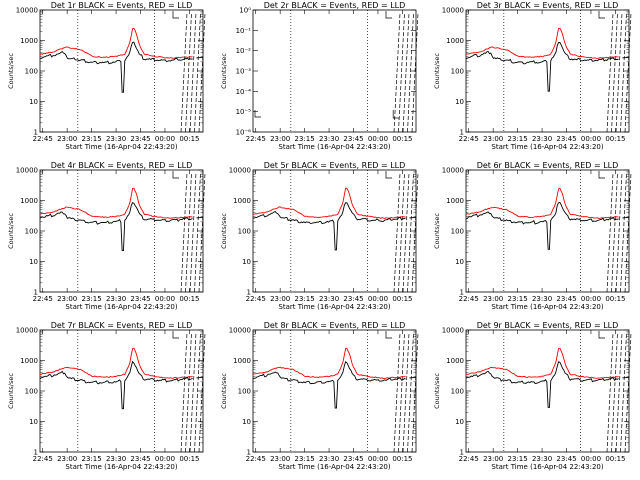  I want to click on y-tick-label: 10⁻⁴, so click(244, 92).